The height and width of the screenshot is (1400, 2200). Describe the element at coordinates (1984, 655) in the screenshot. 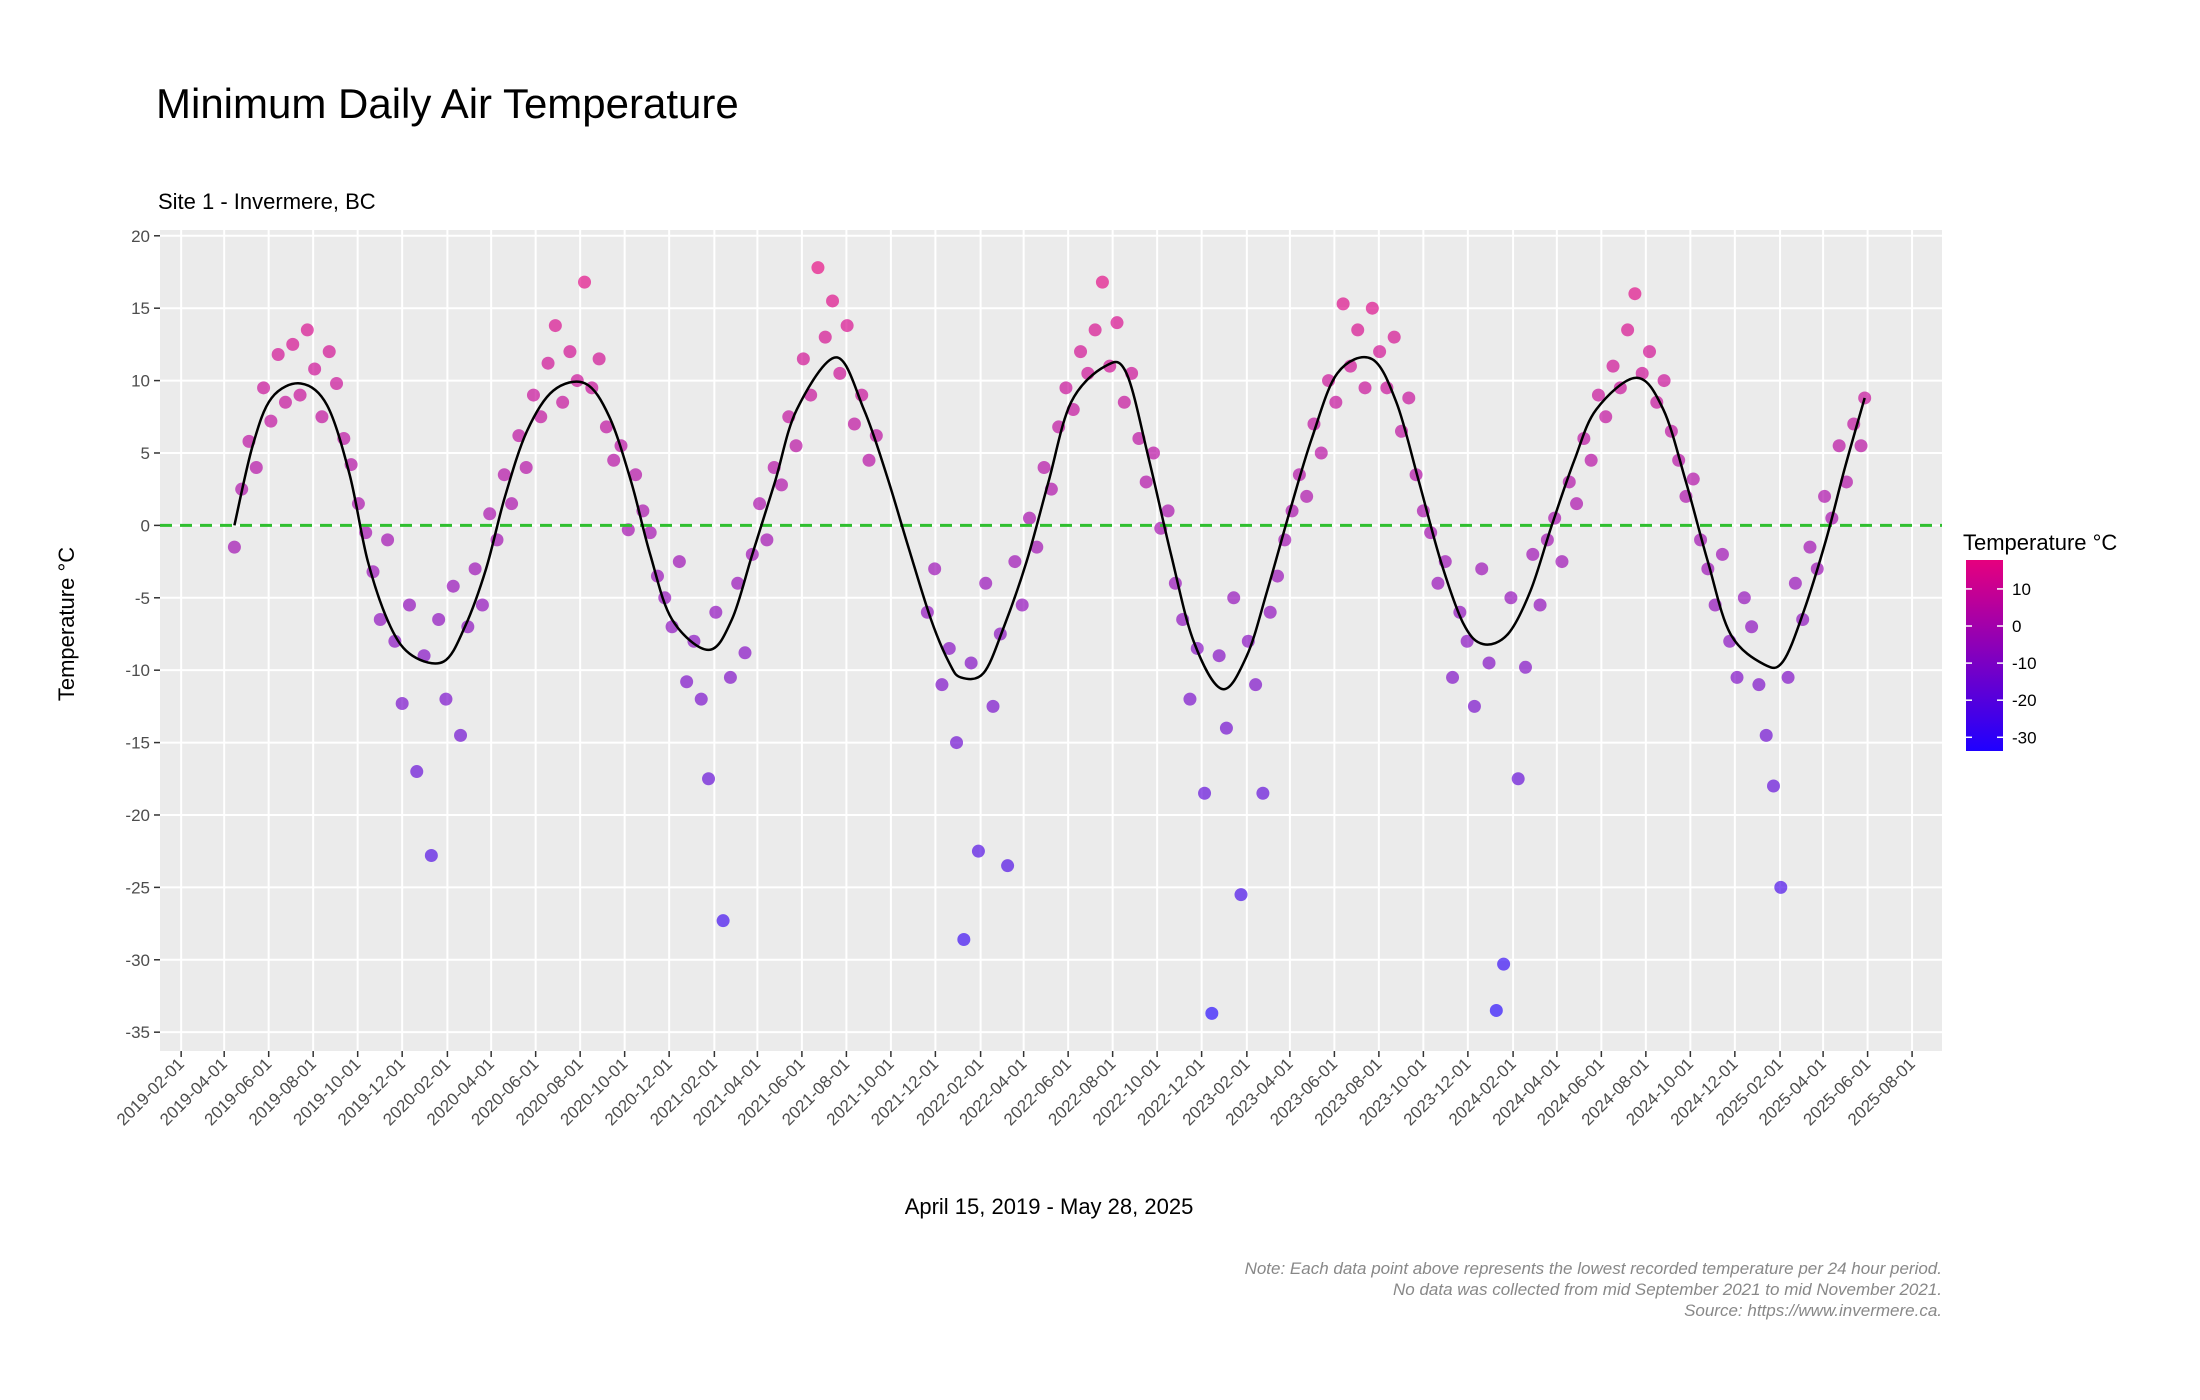

I see `colorbar` at that location.